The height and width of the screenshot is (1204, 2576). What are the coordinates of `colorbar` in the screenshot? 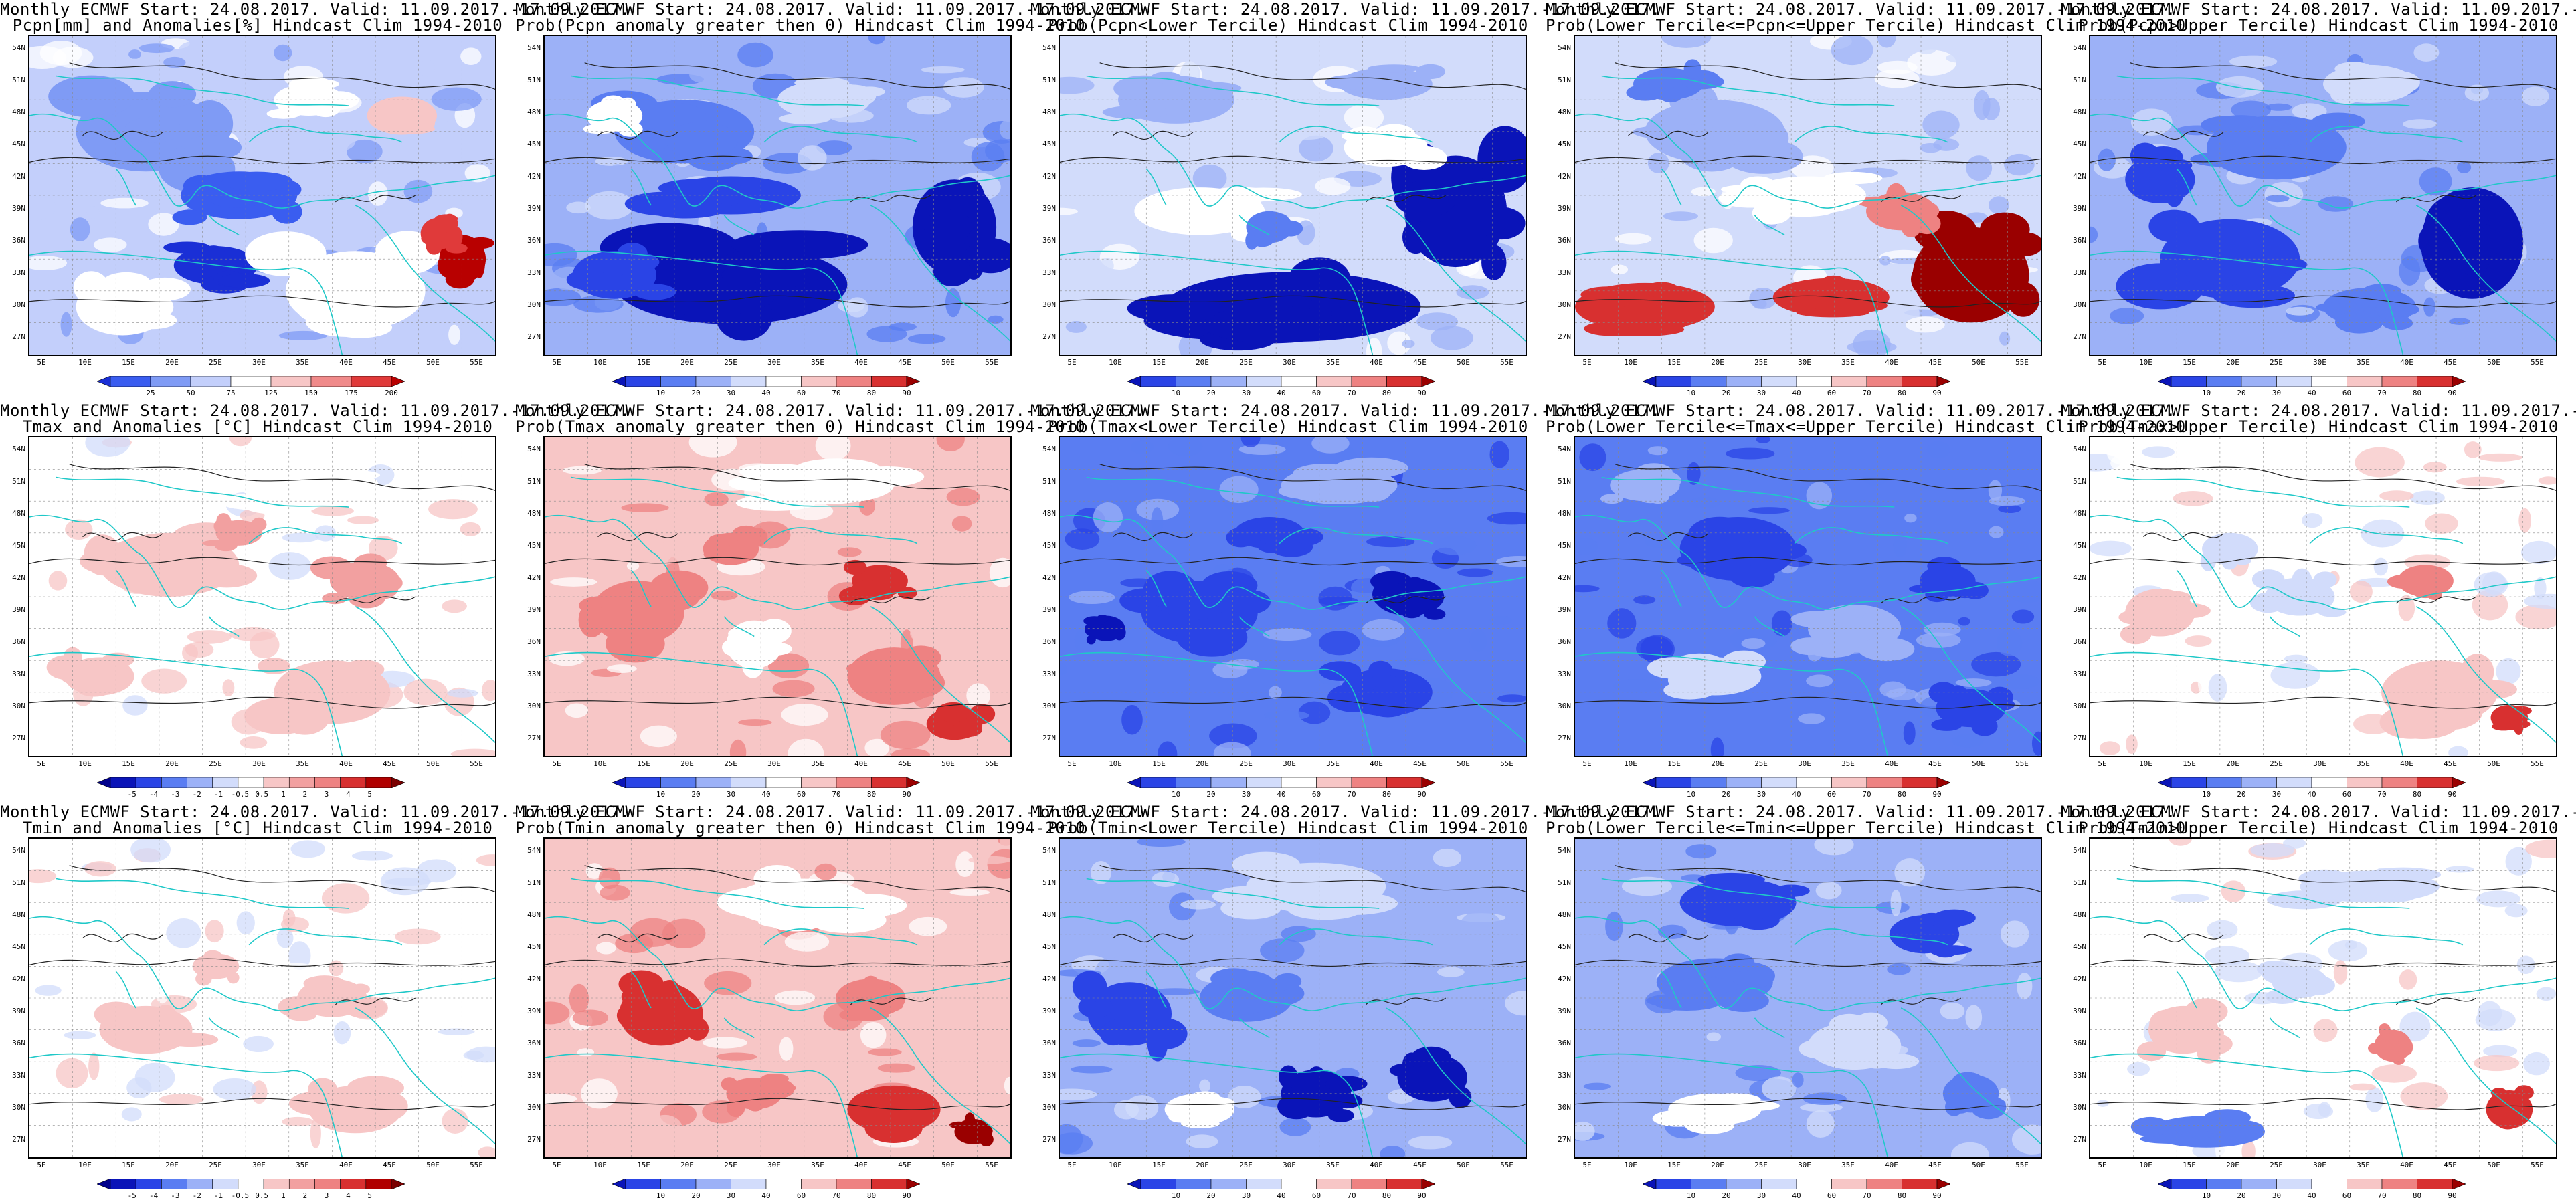 It's located at (2312, 381).